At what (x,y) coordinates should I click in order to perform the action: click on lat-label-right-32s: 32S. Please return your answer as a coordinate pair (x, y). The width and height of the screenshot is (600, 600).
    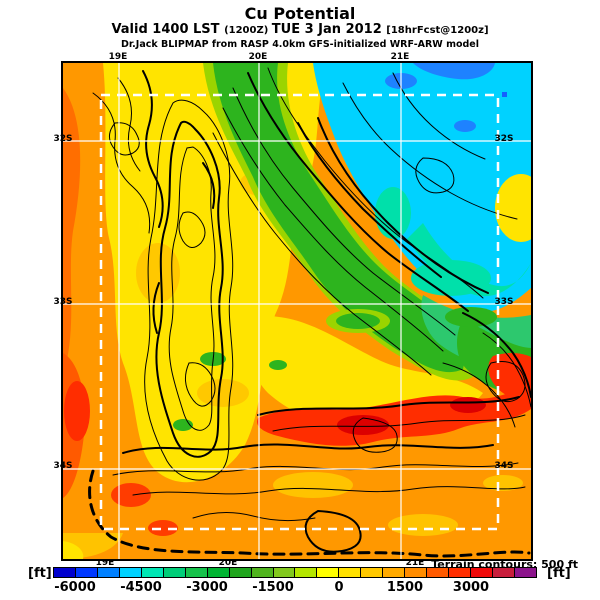
    Looking at the image, I should click on (504, 139).